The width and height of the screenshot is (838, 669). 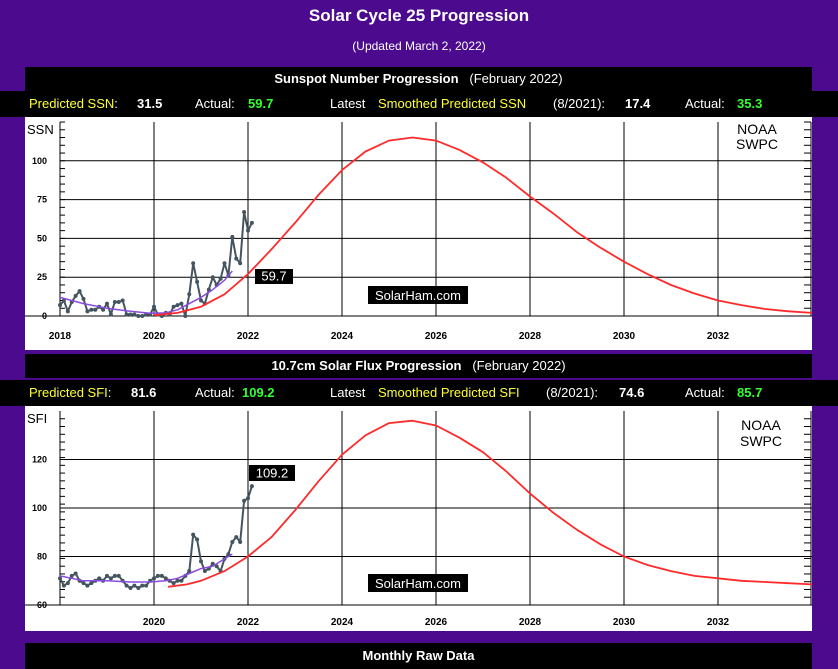 I want to click on sfi-annotation-box, so click(x=272, y=473).